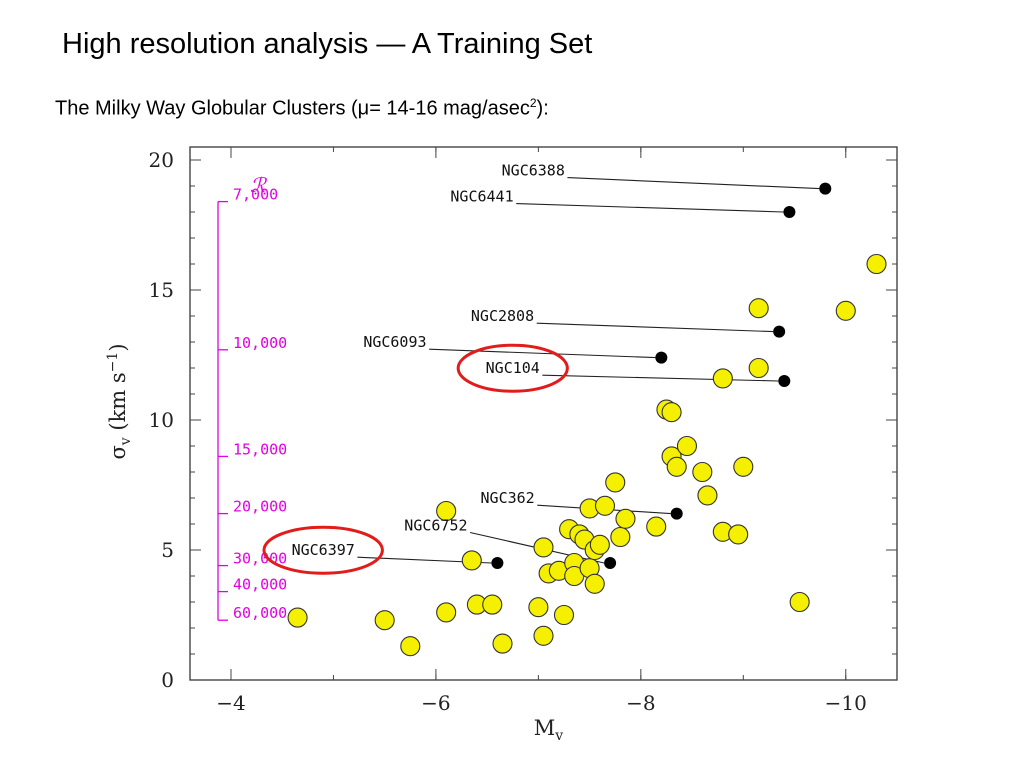 The height and width of the screenshot is (768, 1024). What do you see at coordinates (260, 449) in the screenshot?
I see `r-scale-label: 15,000` at bounding box center [260, 449].